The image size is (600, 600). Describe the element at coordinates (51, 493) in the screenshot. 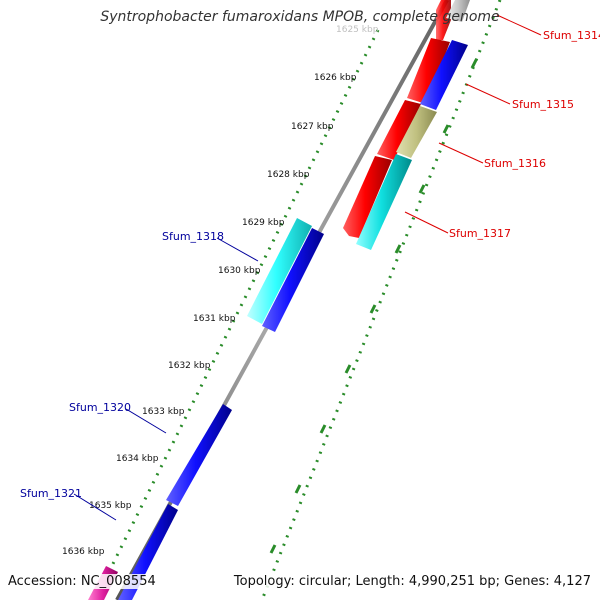

I see `gene-label-sfum-1321: Sfum_1321` at that location.